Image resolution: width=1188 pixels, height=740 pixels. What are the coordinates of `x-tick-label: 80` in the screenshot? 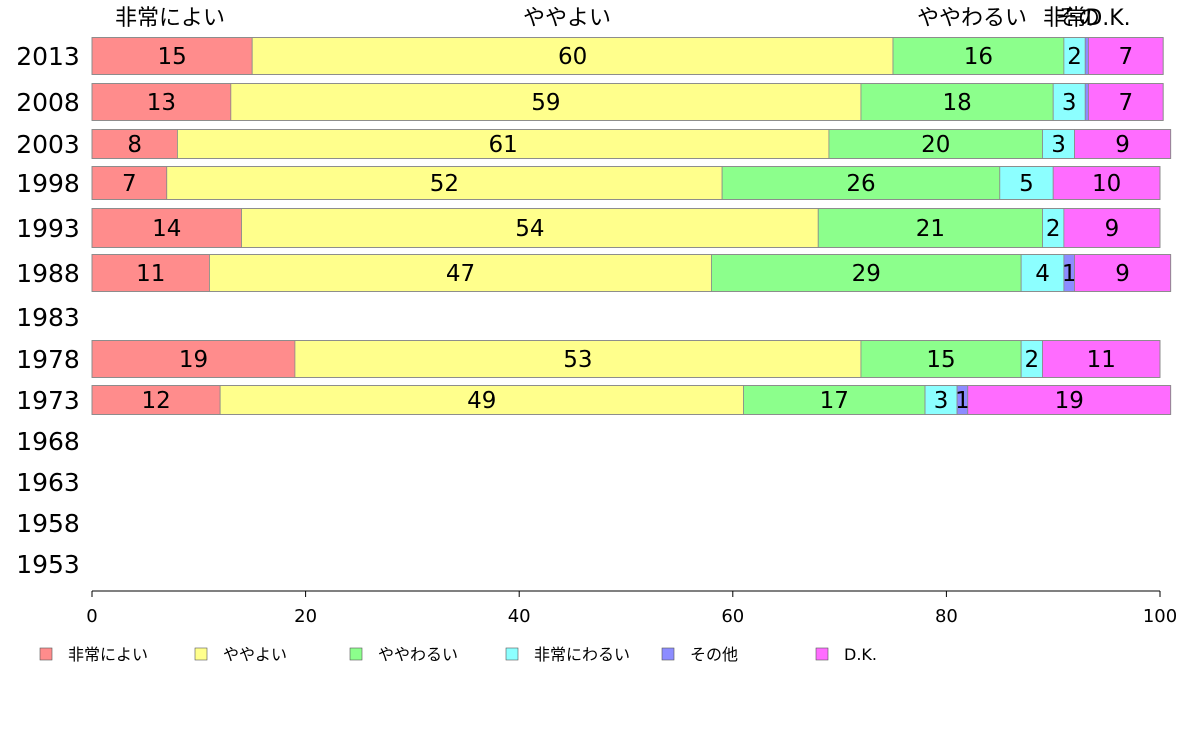 It's located at (946, 616).